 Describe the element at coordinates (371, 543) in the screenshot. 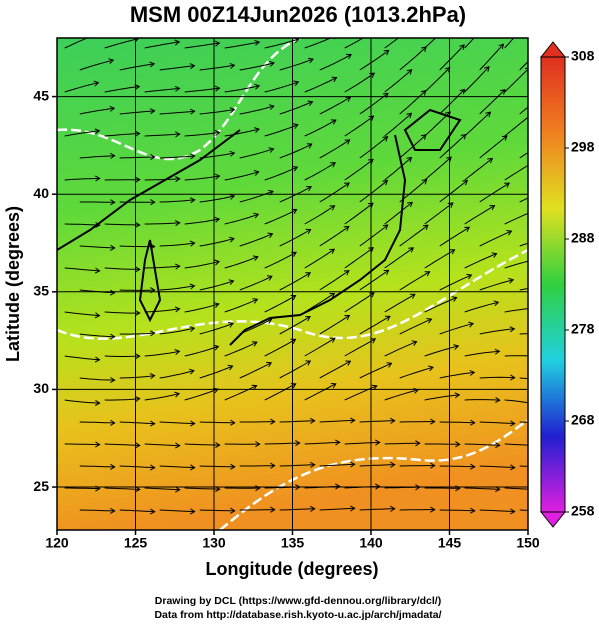

I see `x-tick-label: 140` at that location.